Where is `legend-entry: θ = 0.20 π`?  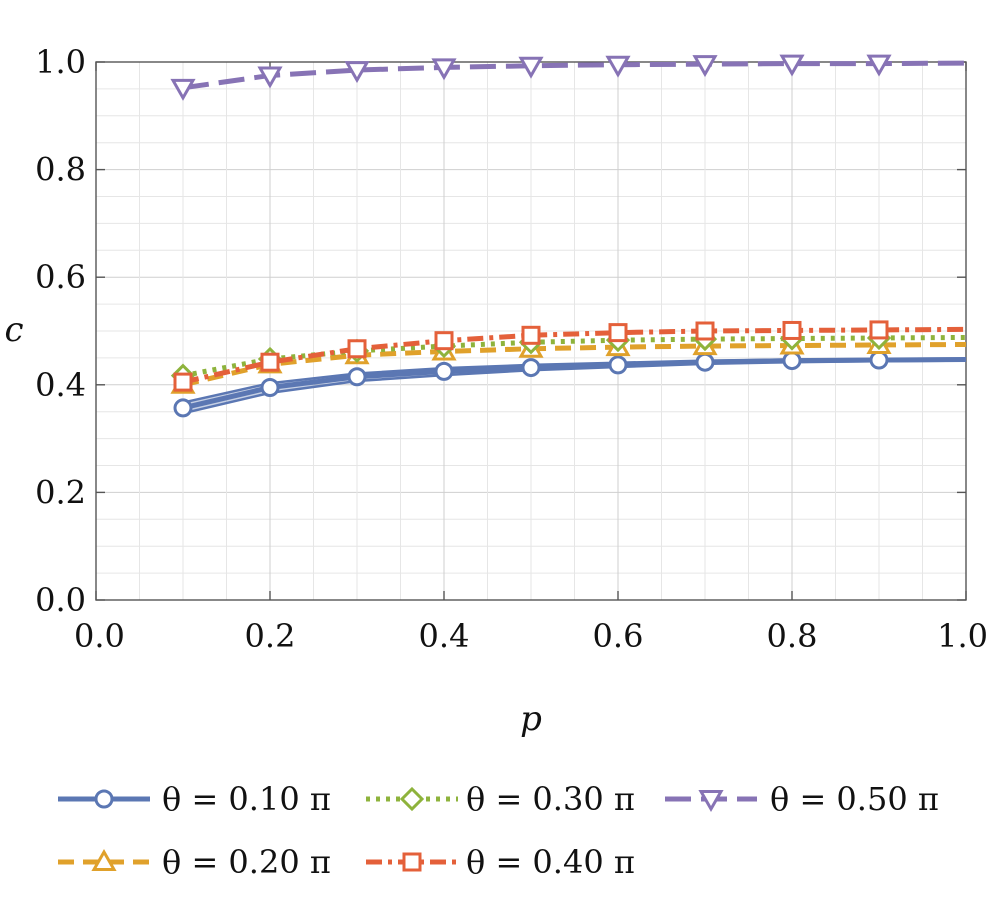
legend-entry: θ = 0.20 π is located at coordinates (194, 862).